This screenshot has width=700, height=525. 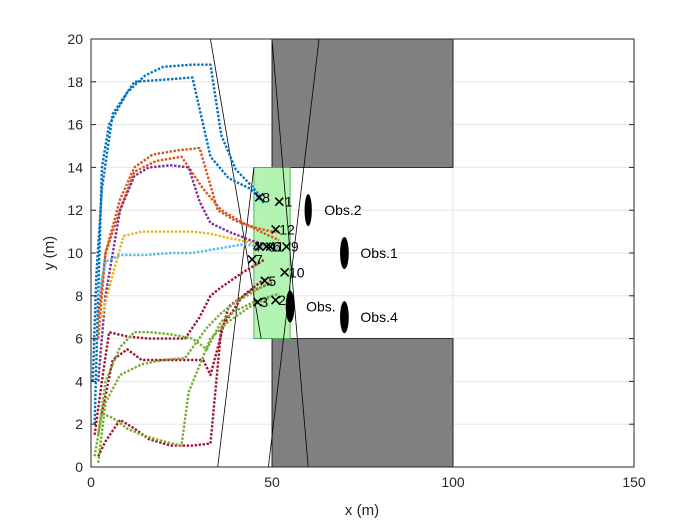 I want to click on x-tick-label: 100, so click(x=453, y=482).